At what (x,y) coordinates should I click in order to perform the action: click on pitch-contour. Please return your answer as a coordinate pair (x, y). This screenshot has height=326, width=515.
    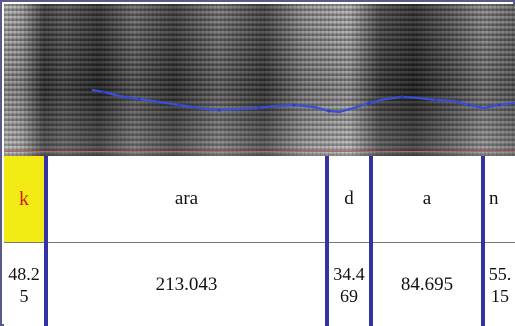
    Looking at the image, I should click on (303, 101).